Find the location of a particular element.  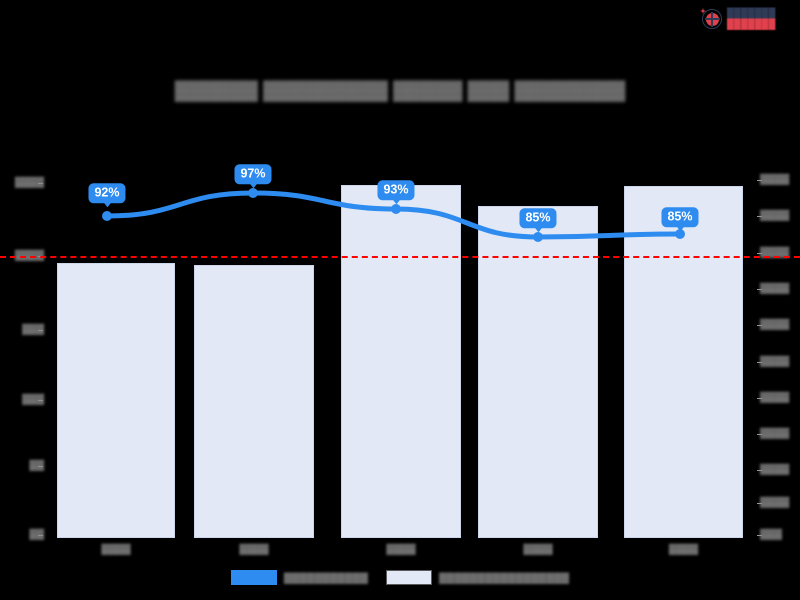

data-point-label: 97% is located at coordinates (253, 176).